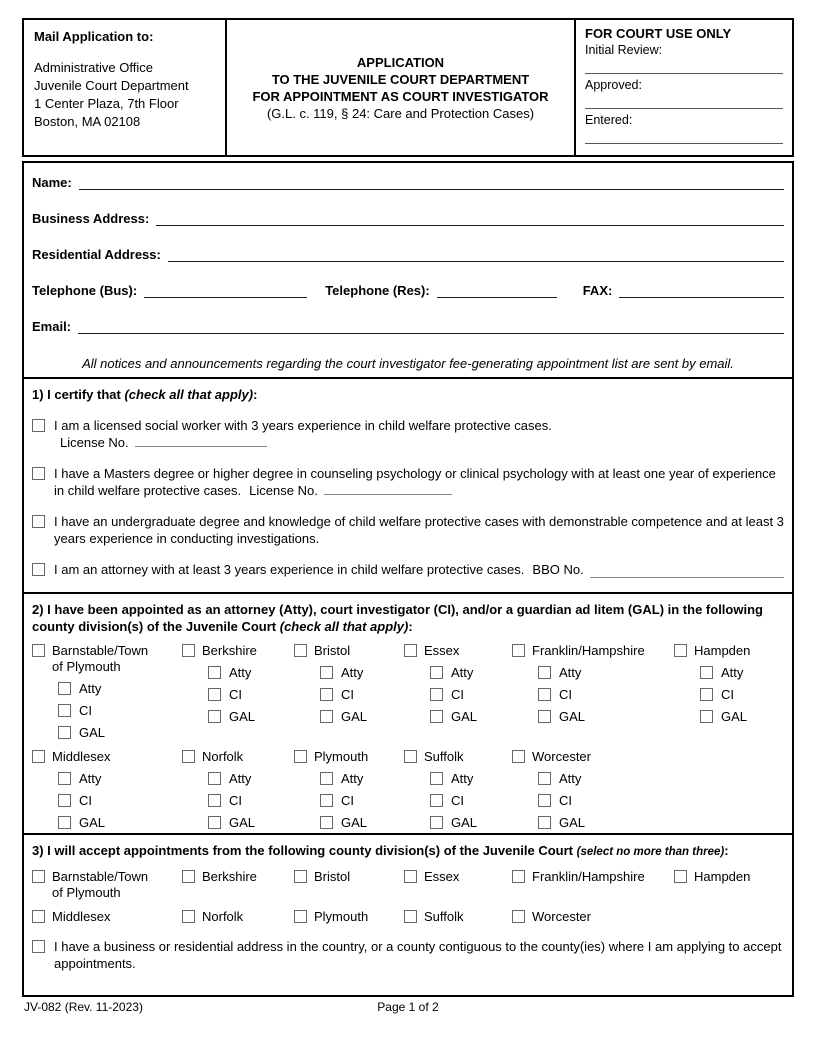  Describe the element at coordinates (544, 672) in the screenshot. I see `checkbox-franklin-hampshire-atty` at that location.